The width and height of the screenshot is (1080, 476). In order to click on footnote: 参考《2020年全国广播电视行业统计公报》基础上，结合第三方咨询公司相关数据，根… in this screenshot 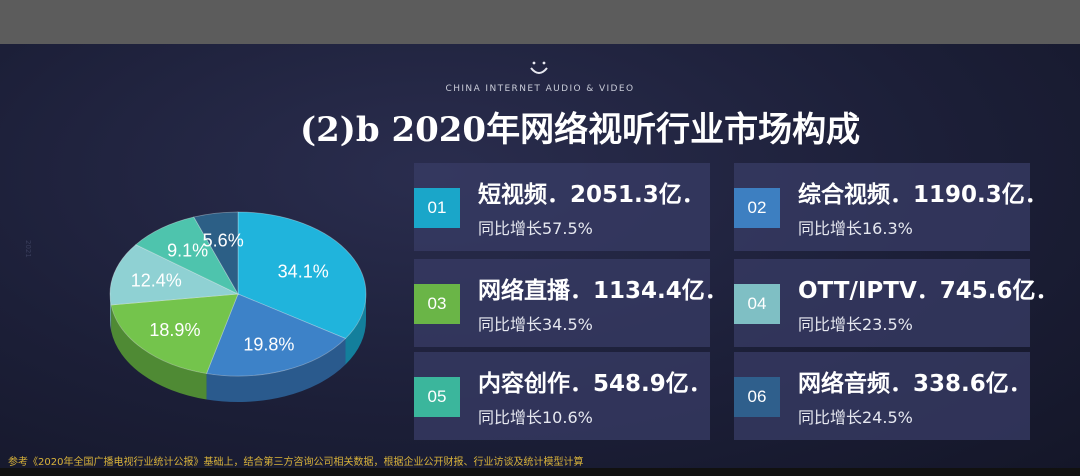, I will do `click(296, 462)`.